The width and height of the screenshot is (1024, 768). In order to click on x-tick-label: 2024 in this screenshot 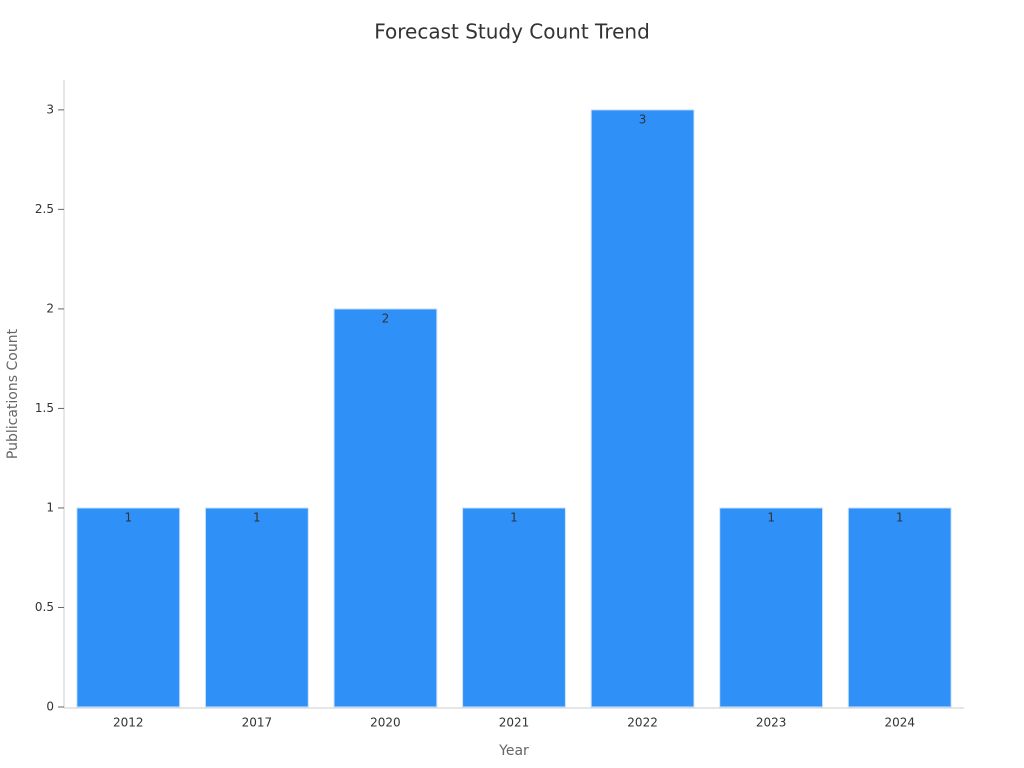, I will do `click(899, 723)`.